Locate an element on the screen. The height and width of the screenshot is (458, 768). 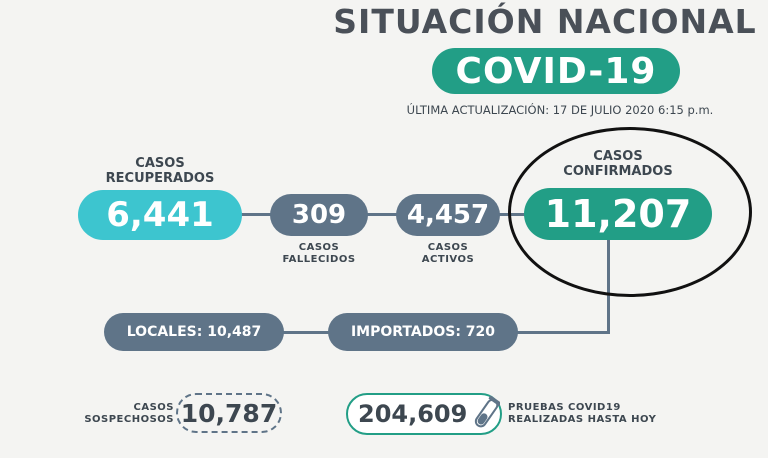
recuperados-value: 6,441 is located at coordinates (160, 215).